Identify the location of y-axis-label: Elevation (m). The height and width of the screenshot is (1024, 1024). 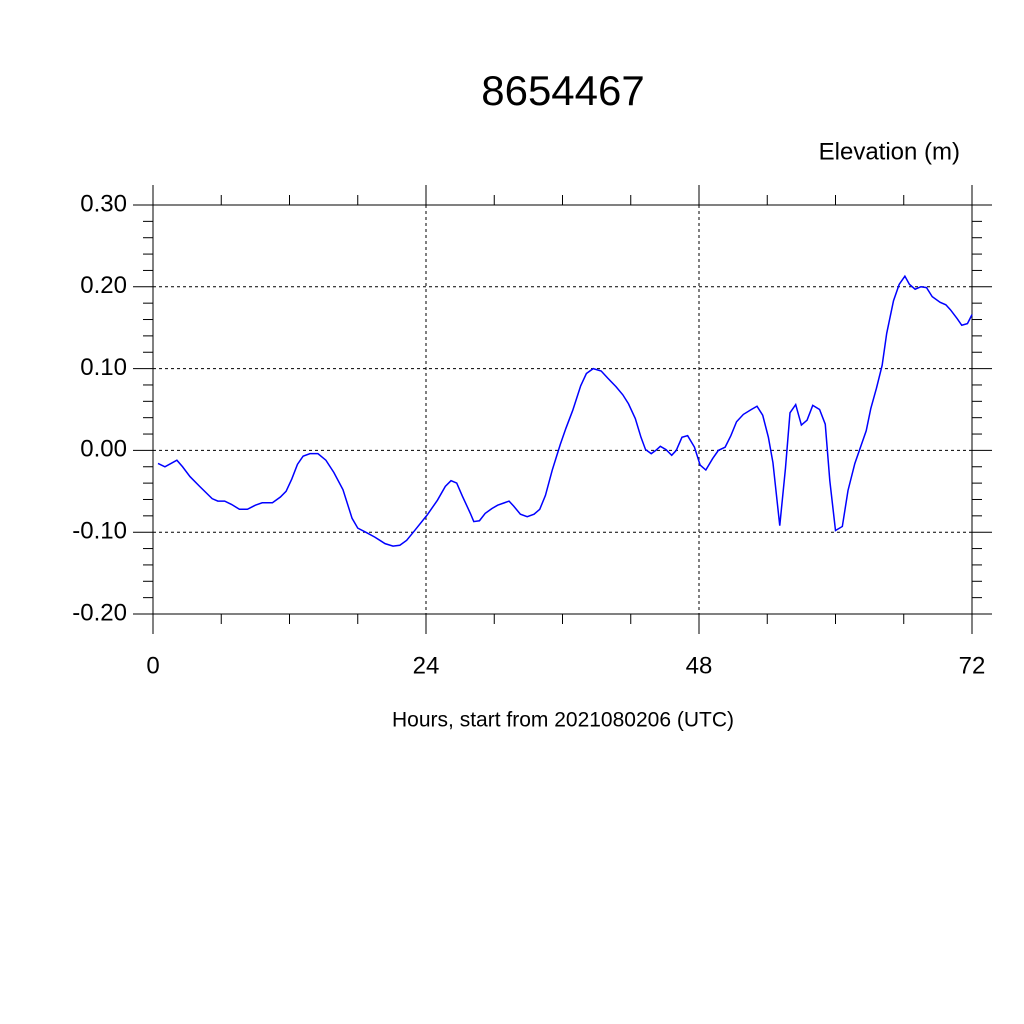
(889, 151).